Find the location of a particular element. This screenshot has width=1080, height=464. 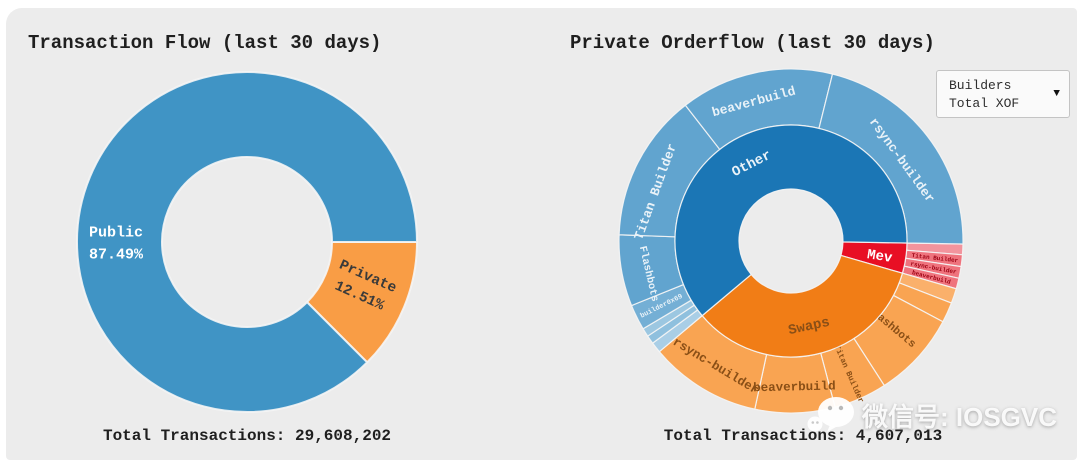

dropdown-arrow-icon: ▼ is located at coordinates (1056, 94).